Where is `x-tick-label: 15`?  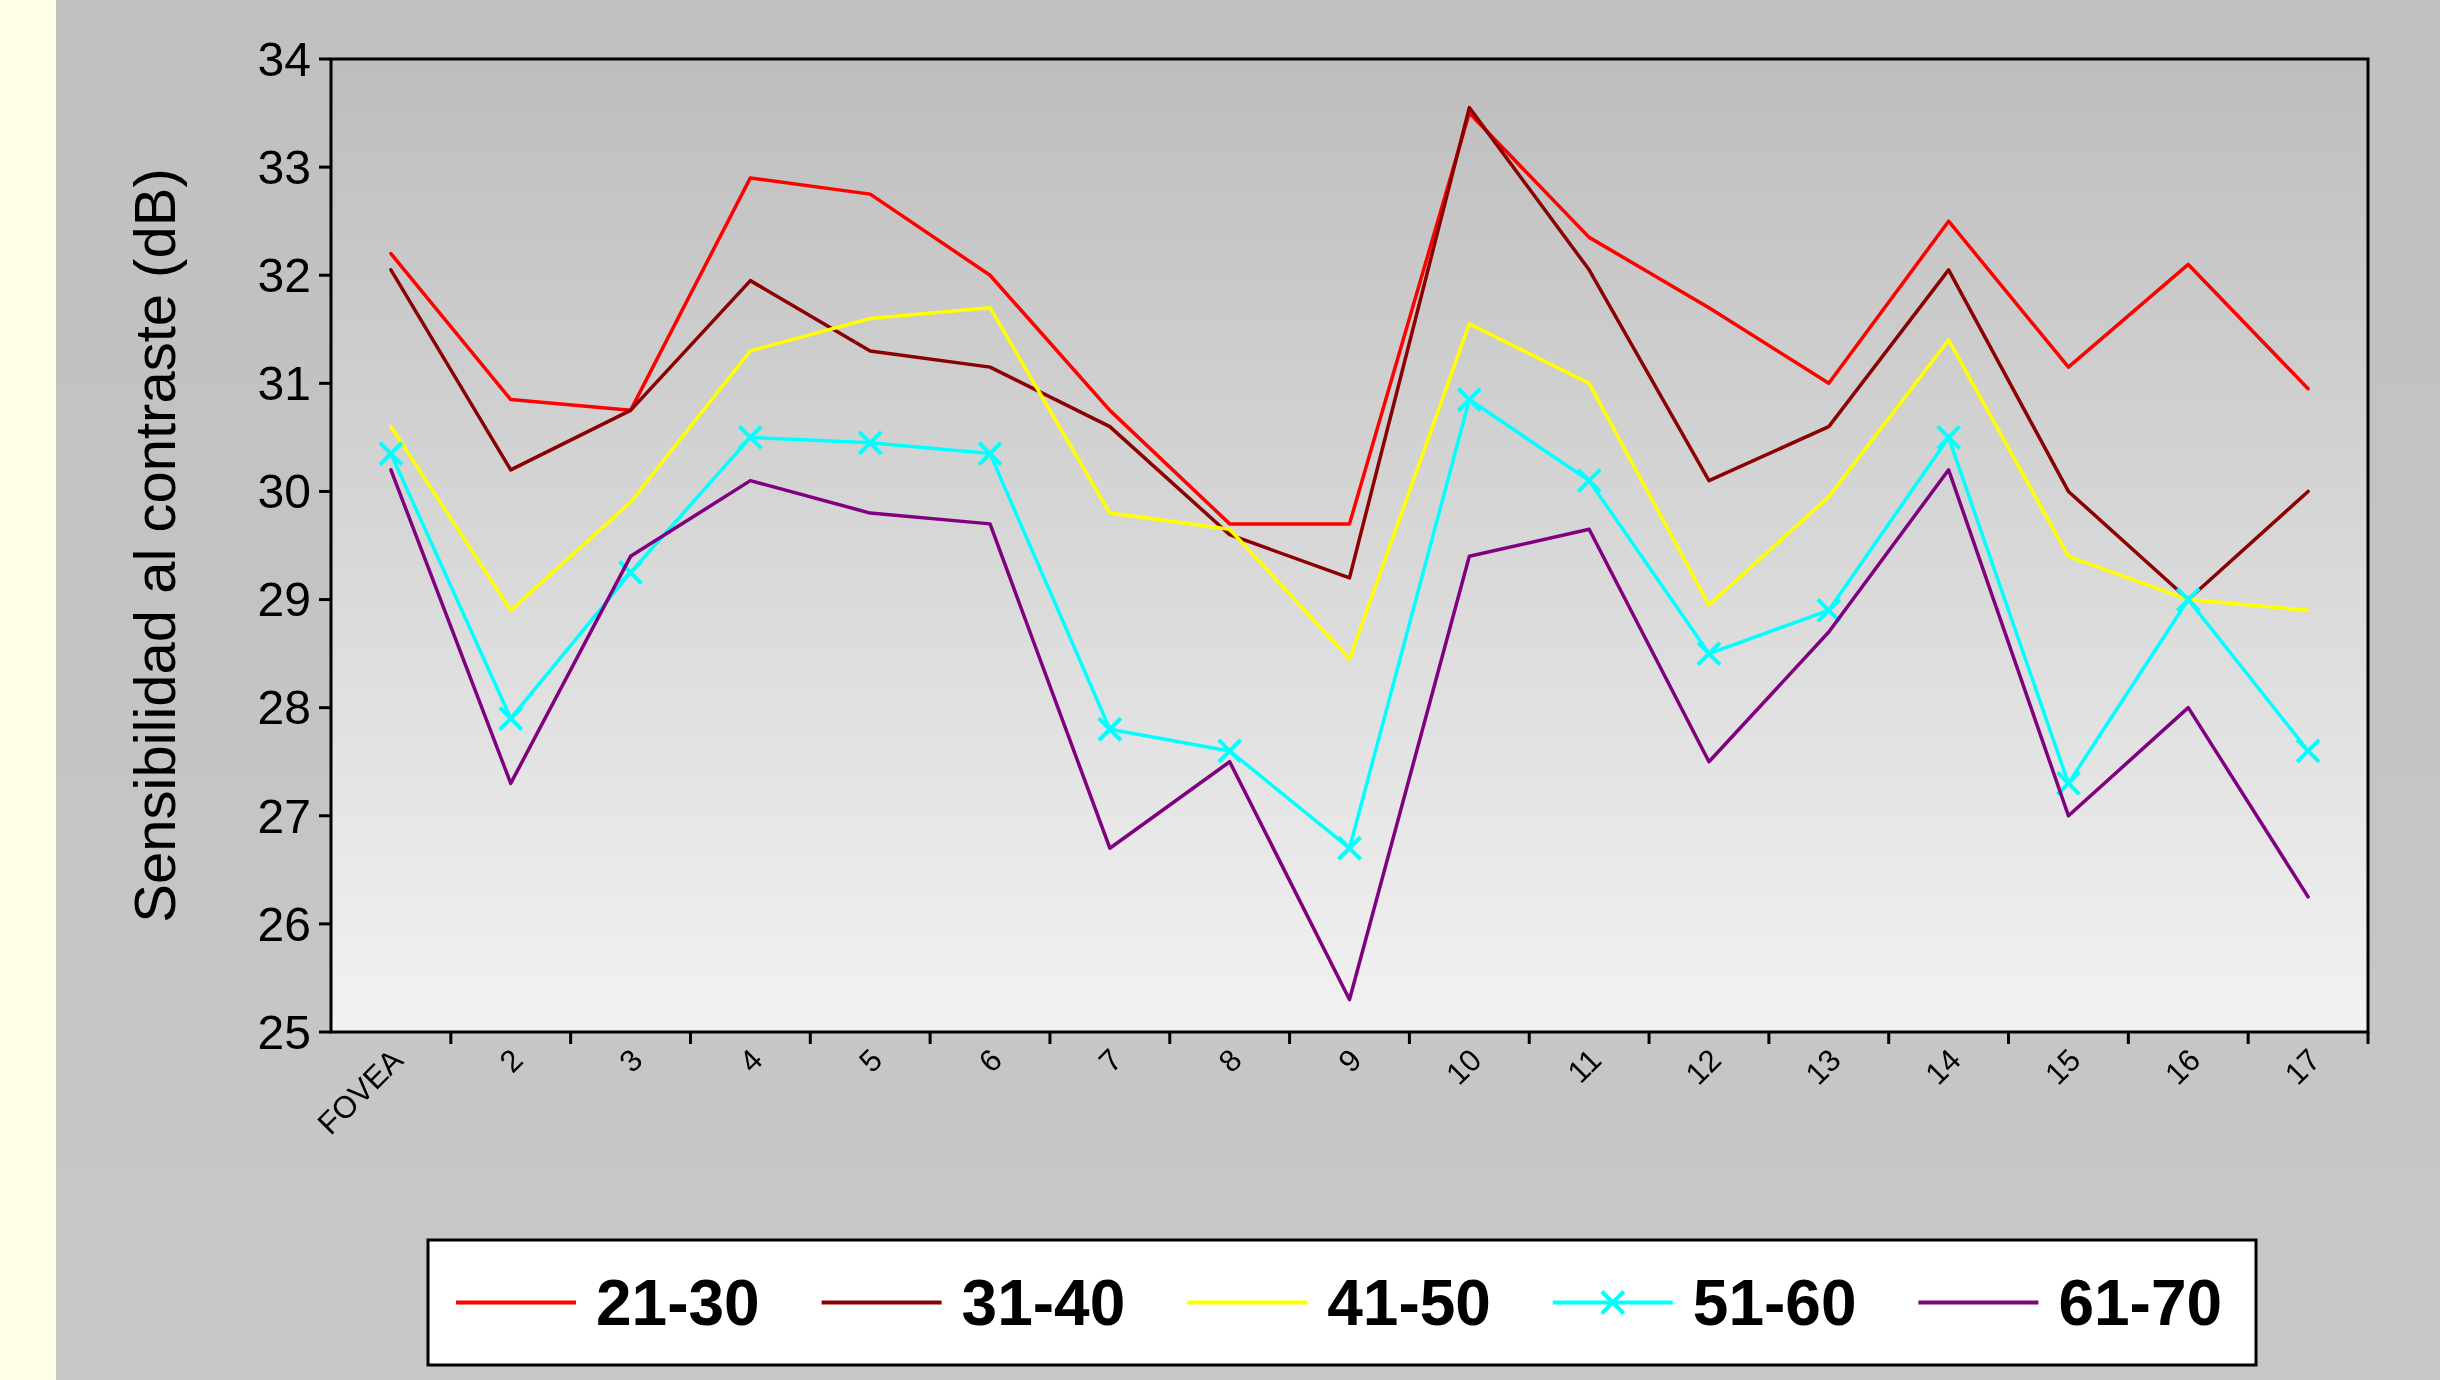
x-tick-label: 15 is located at coordinates (2063, 1067).